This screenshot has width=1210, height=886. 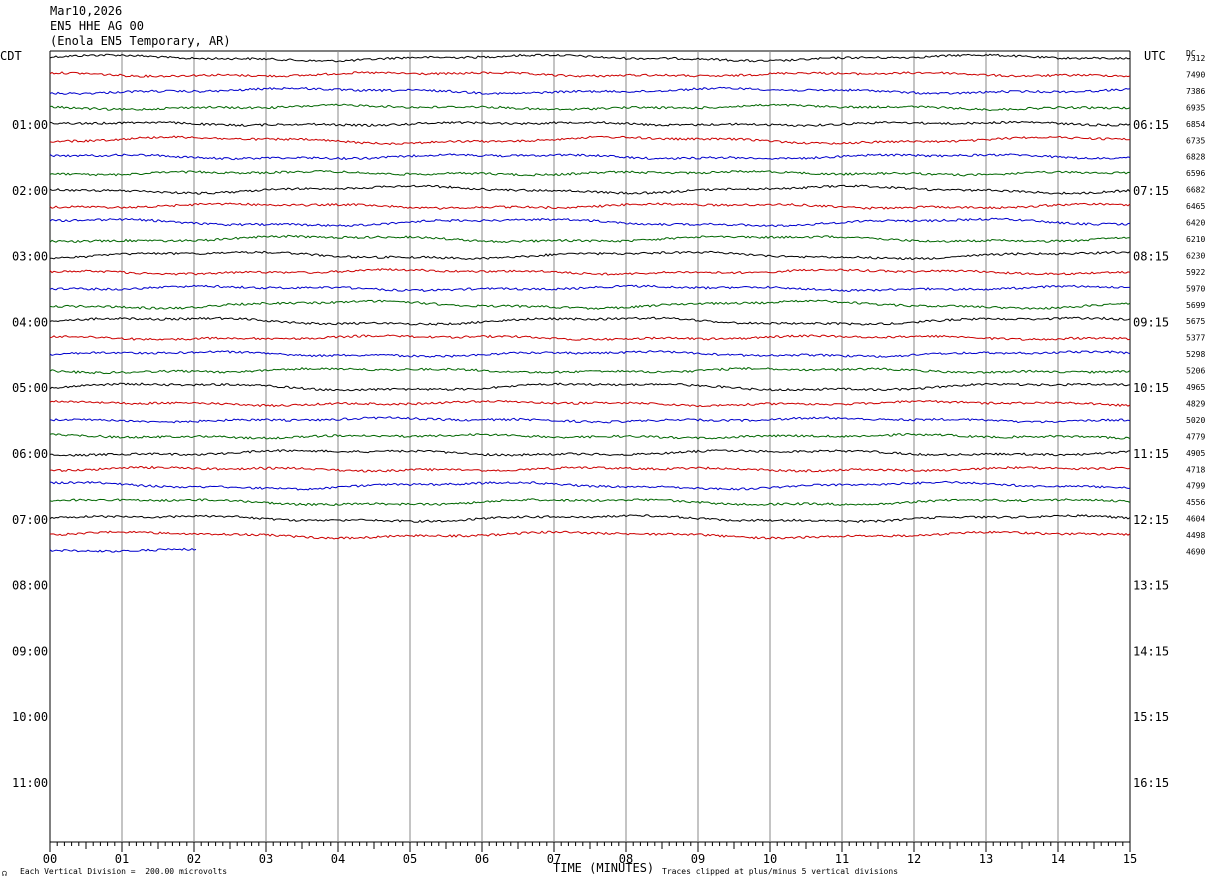 I want to click on right-hour-label: 14:15, so click(x=1151, y=651).